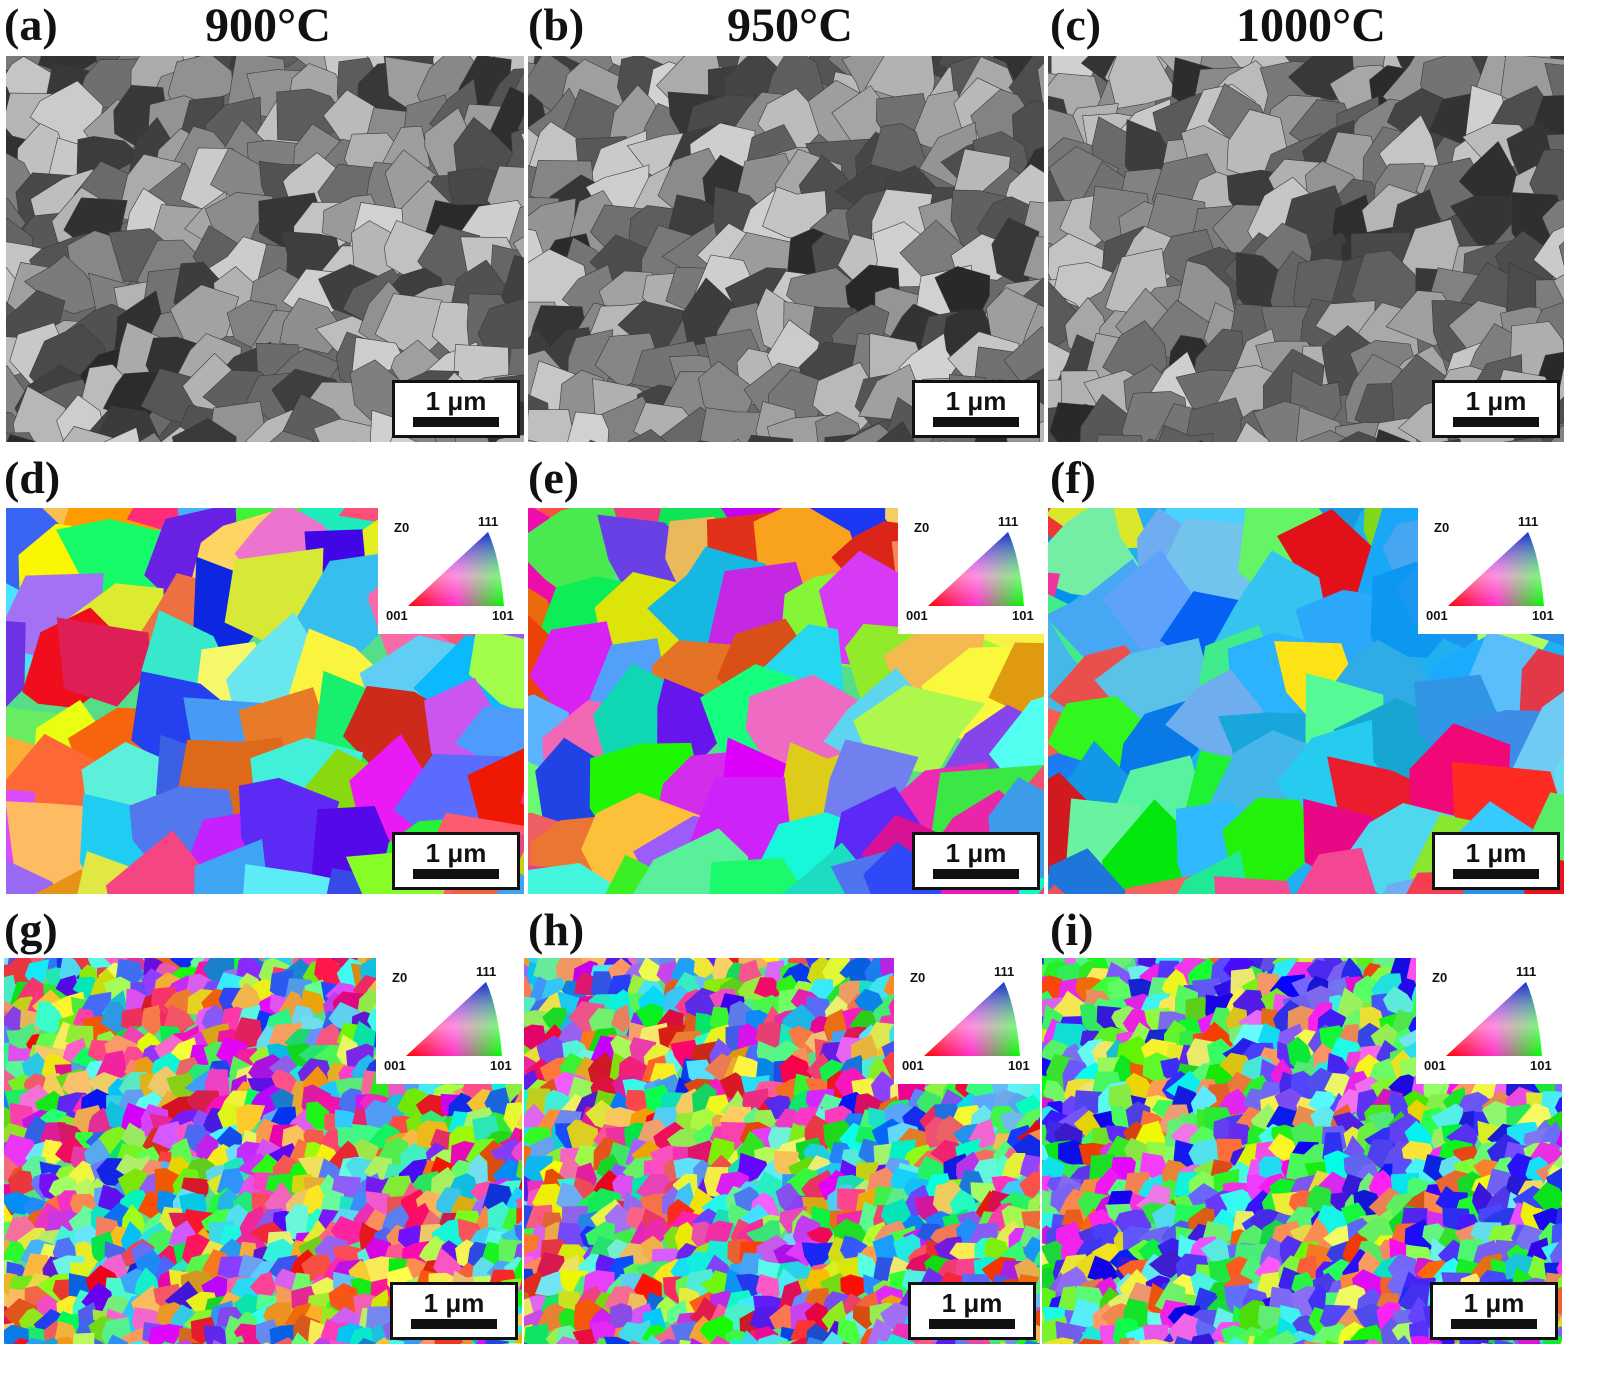 The height and width of the screenshot is (1377, 1600). Describe the element at coordinates (1076, 25) in the screenshot. I see `panel-label-c: (c)` at that location.